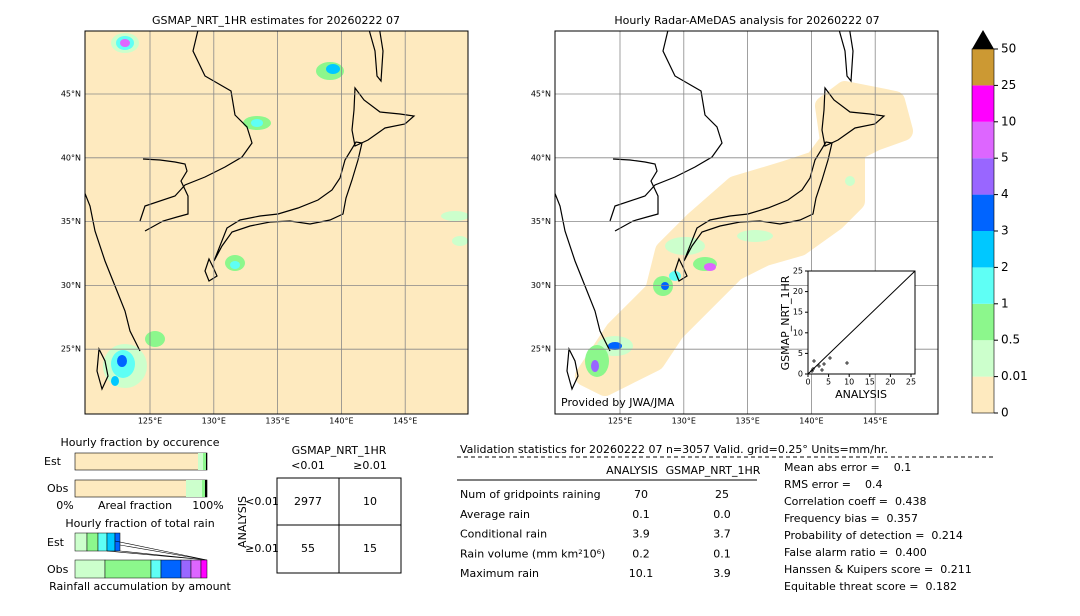 This screenshot has width=1080, height=616. Describe the element at coordinates (308, 465) in the screenshot. I see `column-header: <0.01` at that location.